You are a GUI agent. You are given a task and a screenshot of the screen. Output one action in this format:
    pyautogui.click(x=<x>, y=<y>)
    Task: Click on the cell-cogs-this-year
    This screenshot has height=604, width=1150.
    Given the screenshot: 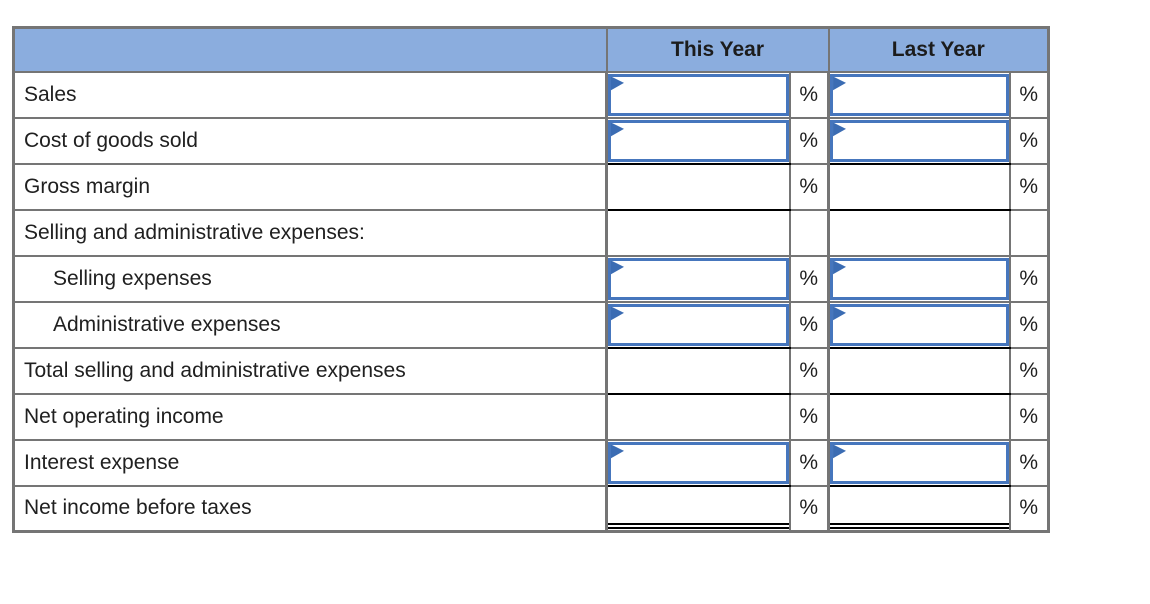 What is the action you would take?
    pyautogui.click(x=698, y=140)
    